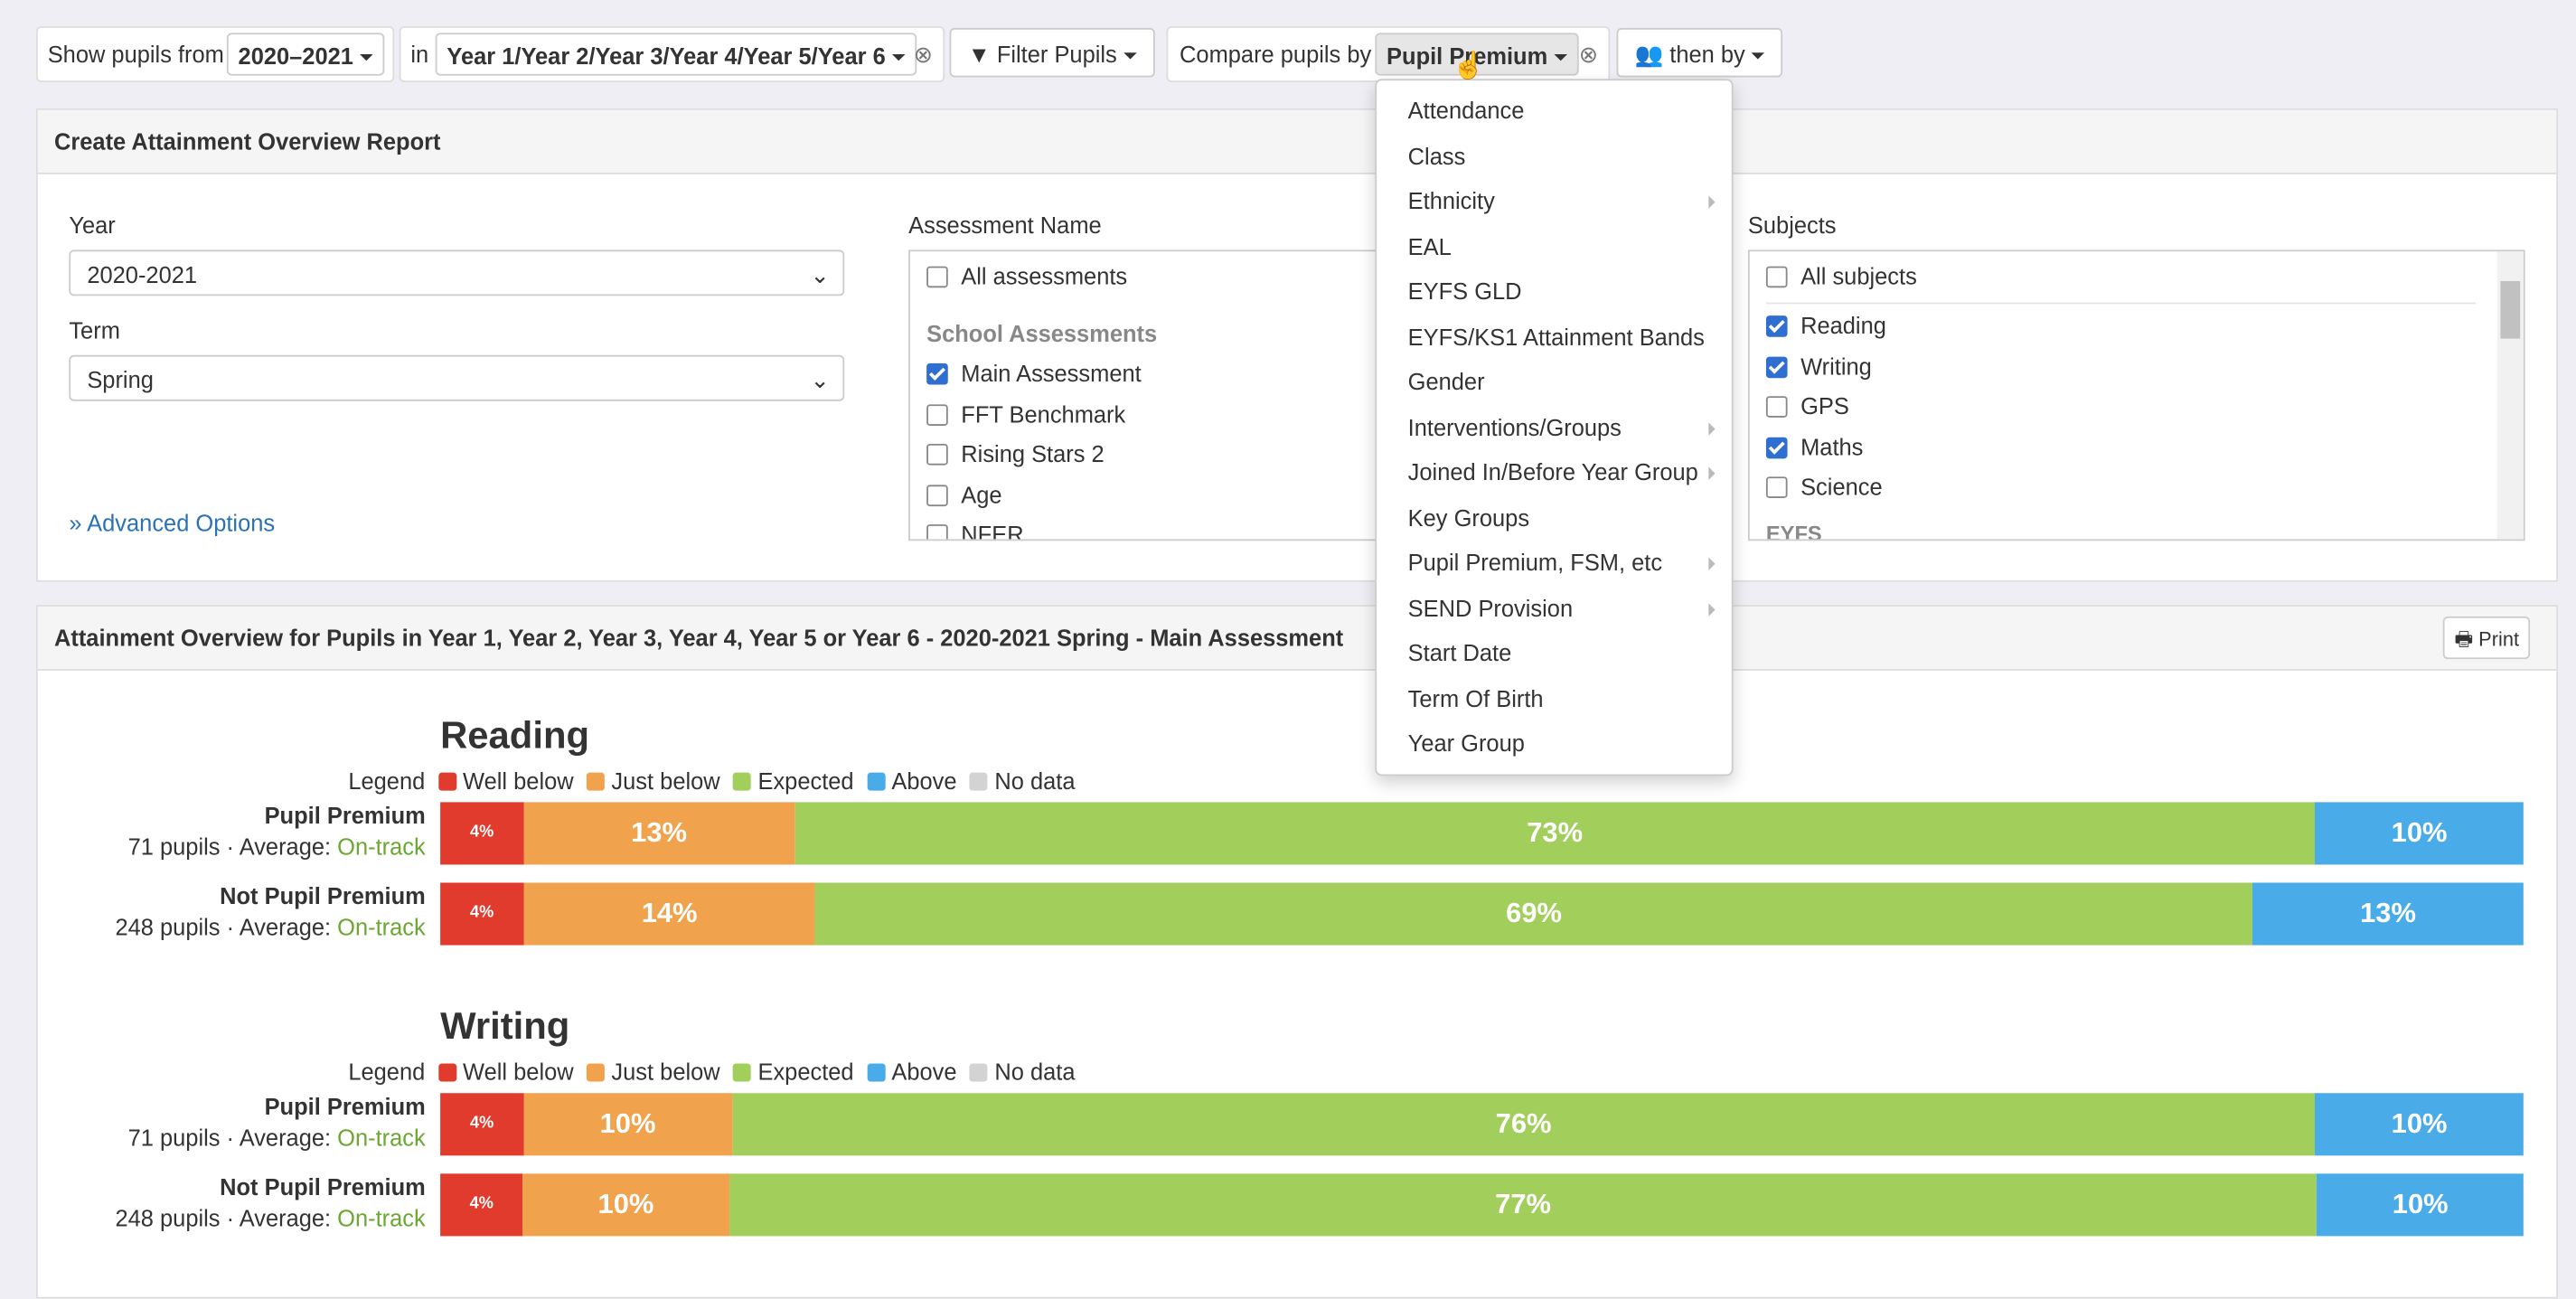  What do you see at coordinates (993, 531) in the screenshot?
I see `label: NFER` at bounding box center [993, 531].